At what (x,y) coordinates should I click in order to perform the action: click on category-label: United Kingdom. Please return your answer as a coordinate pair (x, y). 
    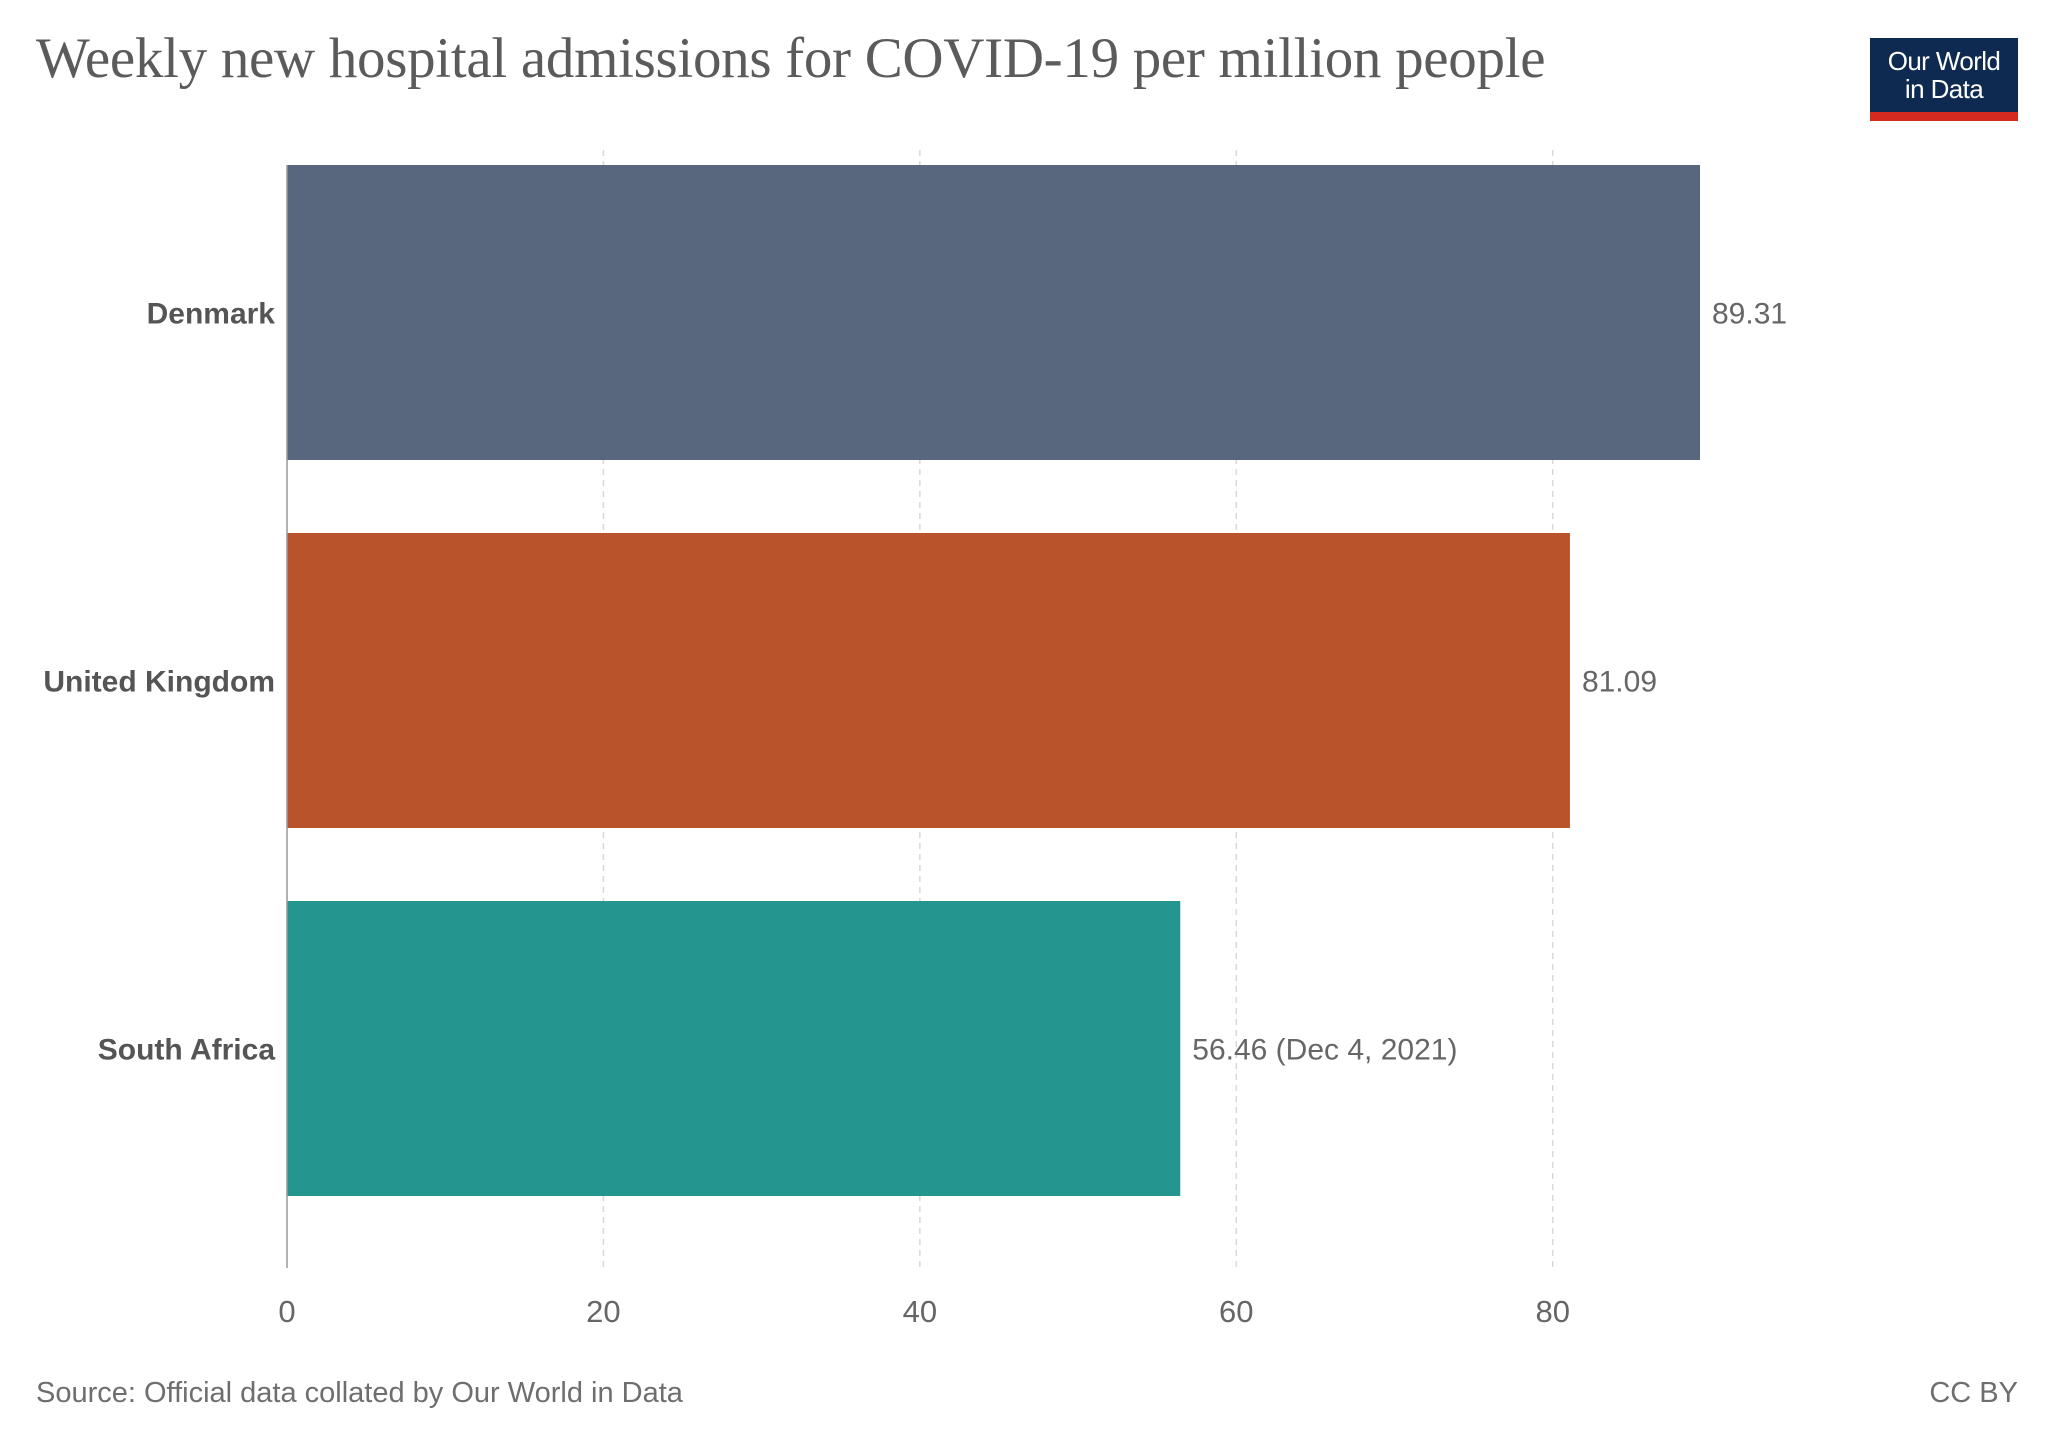
    Looking at the image, I should click on (159, 682).